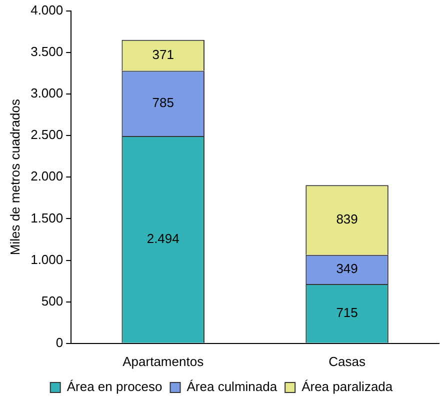 This screenshot has width=447, height=404. I want to click on data-label: 2.494, so click(163, 238).